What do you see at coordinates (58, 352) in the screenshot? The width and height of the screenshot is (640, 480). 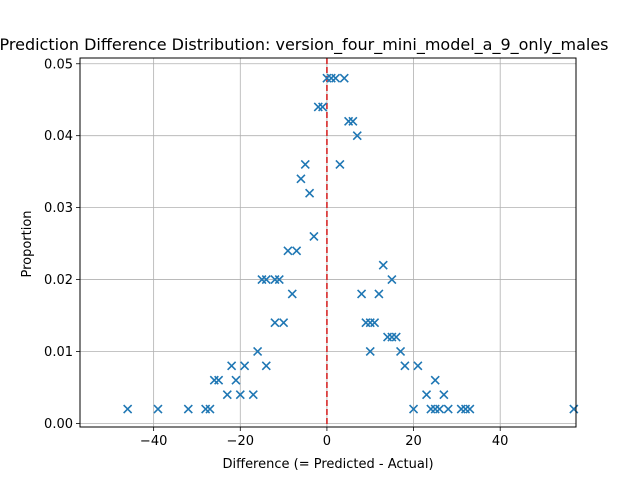 I see `y-tick-label: 0.01` at bounding box center [58, 352].